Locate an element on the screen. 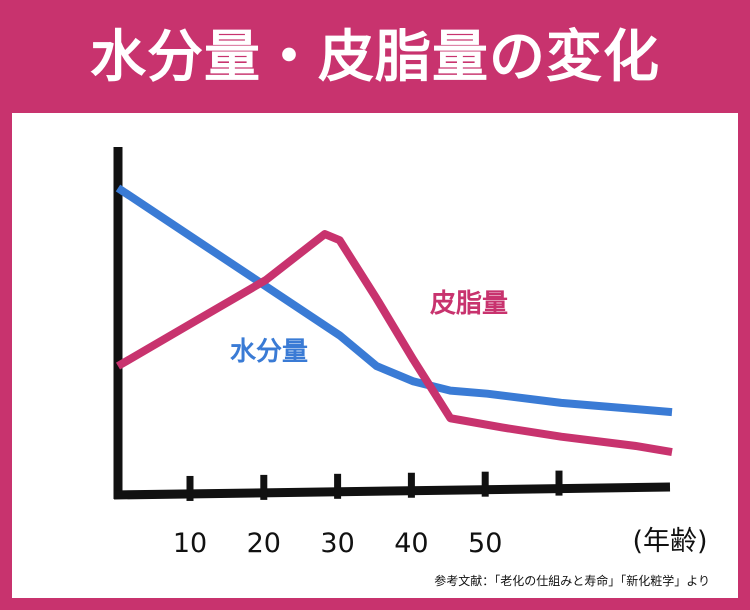 The width and height of the screenshot is (750, 610). x-tick-label: 40 is located at coordinates (411, 543).